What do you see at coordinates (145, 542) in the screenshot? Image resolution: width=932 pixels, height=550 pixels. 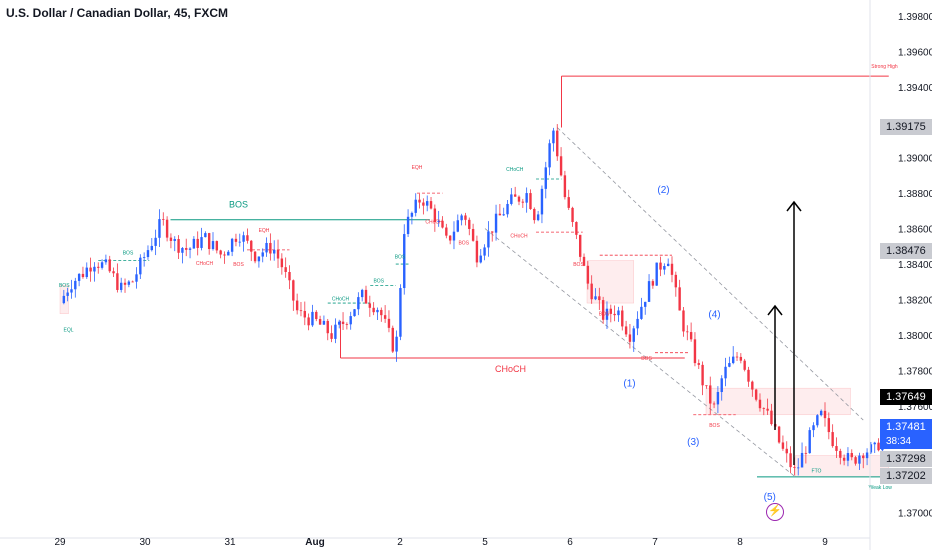 I see `x-tick-label: 30` at bounding box center [145, 542].